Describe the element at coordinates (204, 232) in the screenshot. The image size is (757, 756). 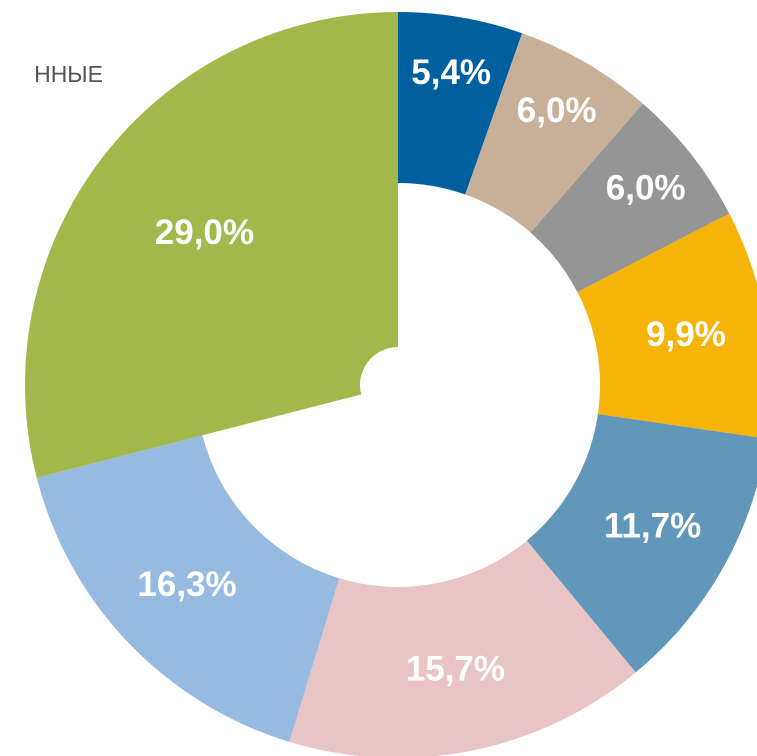
I see `data-label: 29,0%` at that location.